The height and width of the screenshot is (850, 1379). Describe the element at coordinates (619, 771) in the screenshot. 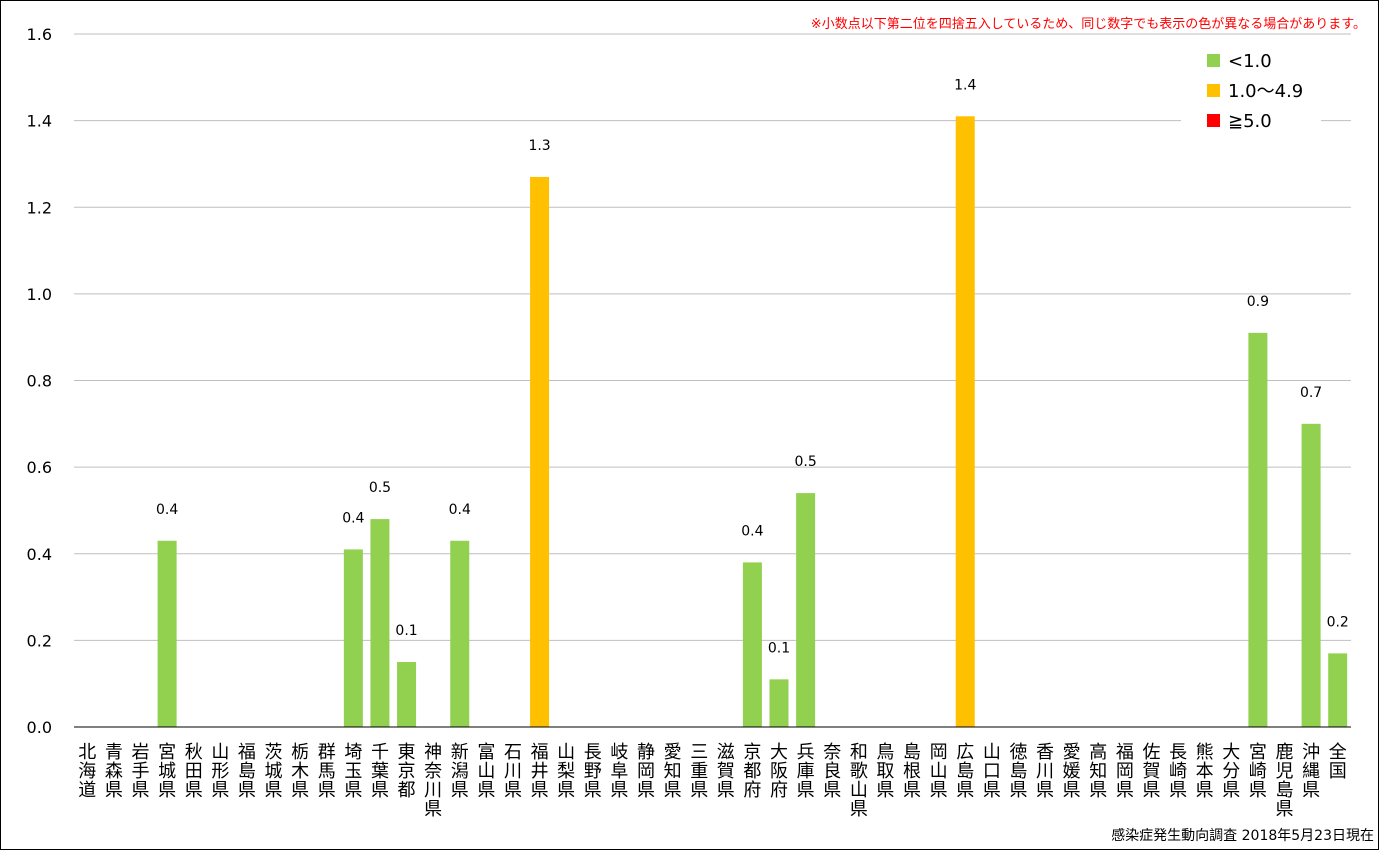

I see `category-label: 岐阜県` at that location.